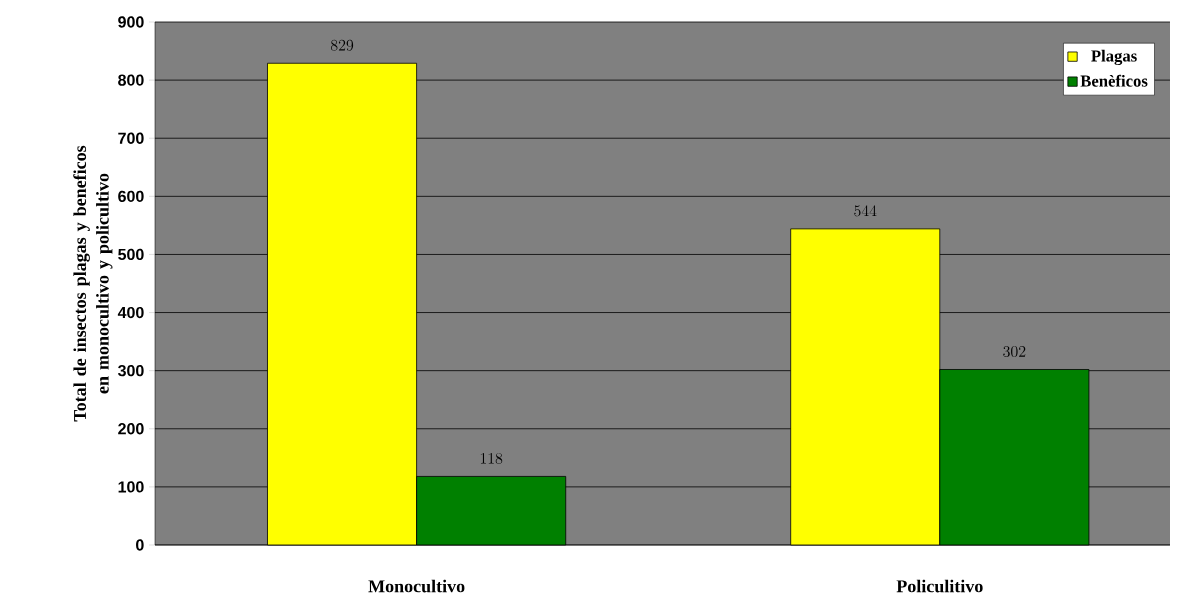 The height and width of the screenshot is (599, 1188). What do you see at coordinates (130, 312) in the screenshot?
I see `y-tick-label: 400` at bounding box center [130, 312].